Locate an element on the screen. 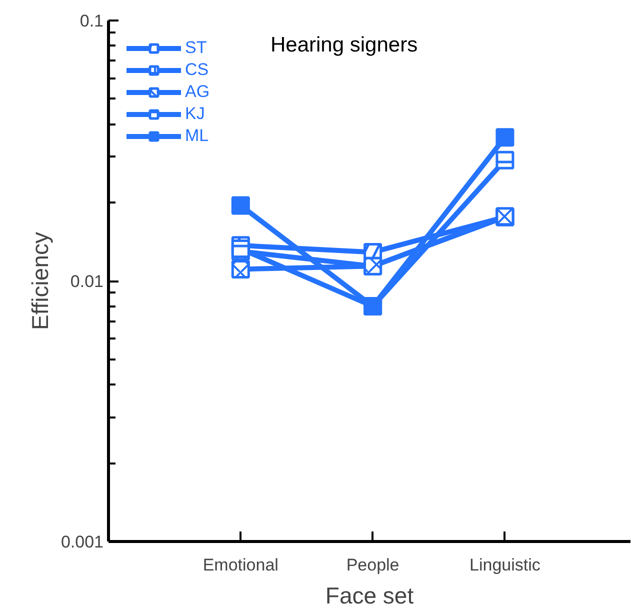  y-tick-label: 0.001 is located at coordinates (82, 542).